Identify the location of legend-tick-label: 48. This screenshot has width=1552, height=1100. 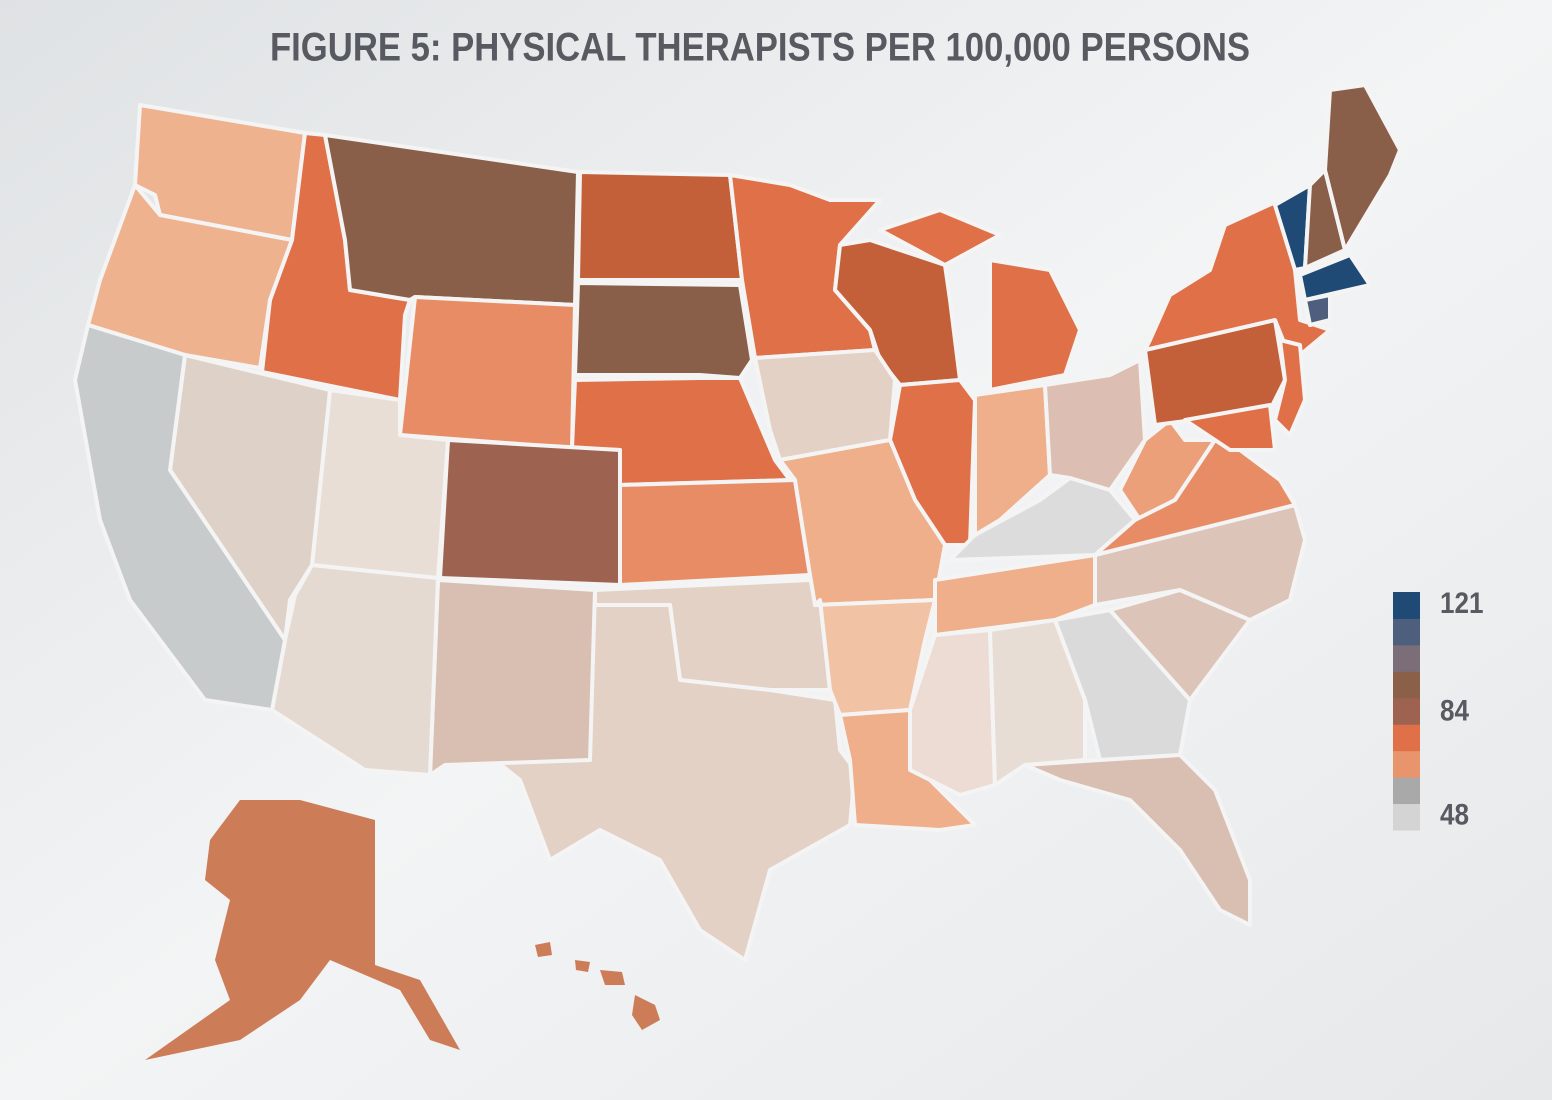
(1454, 815).